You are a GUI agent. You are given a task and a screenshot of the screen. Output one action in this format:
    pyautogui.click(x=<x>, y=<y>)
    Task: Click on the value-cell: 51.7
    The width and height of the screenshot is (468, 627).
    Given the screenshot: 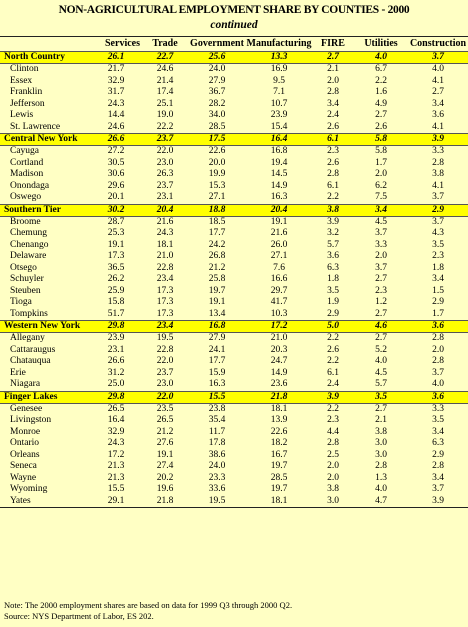 What is the action you would take?
    pyautogui.click(x=116, y=313)
    